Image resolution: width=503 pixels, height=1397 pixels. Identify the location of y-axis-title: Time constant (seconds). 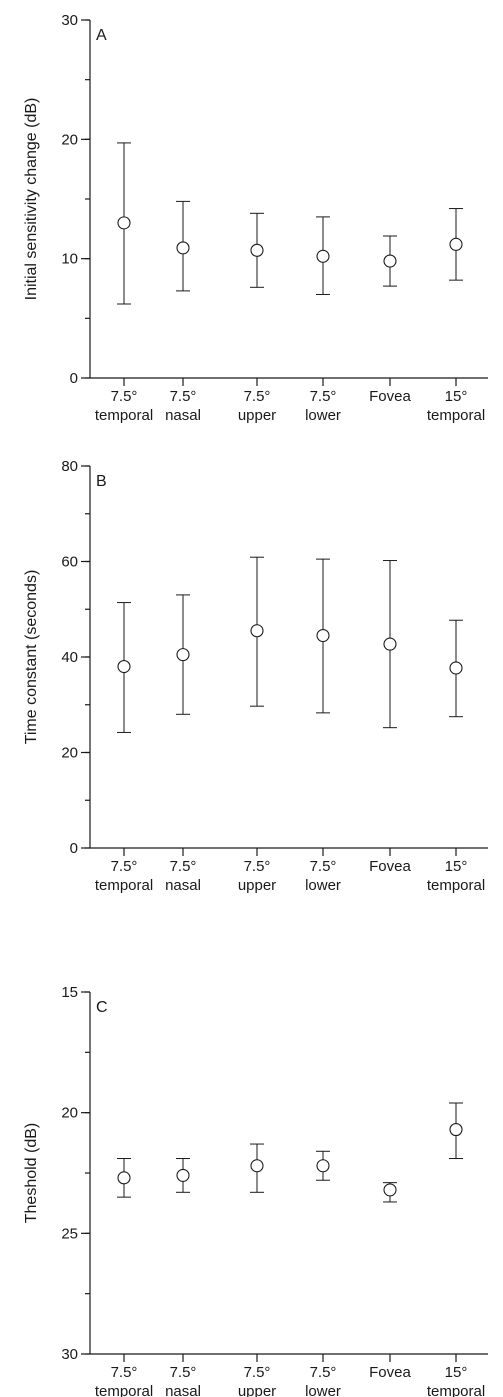
(31, 657).